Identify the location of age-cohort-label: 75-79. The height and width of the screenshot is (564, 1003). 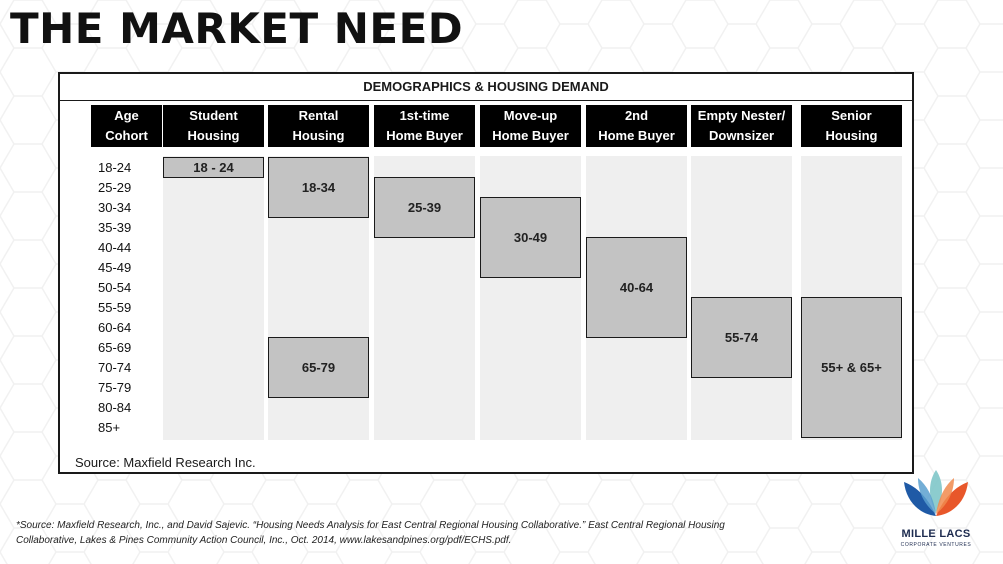
(115, 387).